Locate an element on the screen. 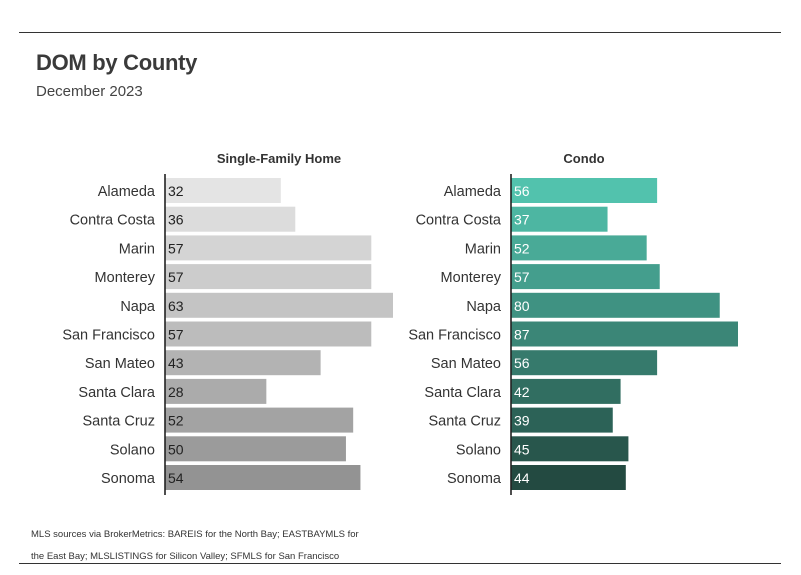  category-label-sfh-napa: Napa is located at coordinates (138, 307).